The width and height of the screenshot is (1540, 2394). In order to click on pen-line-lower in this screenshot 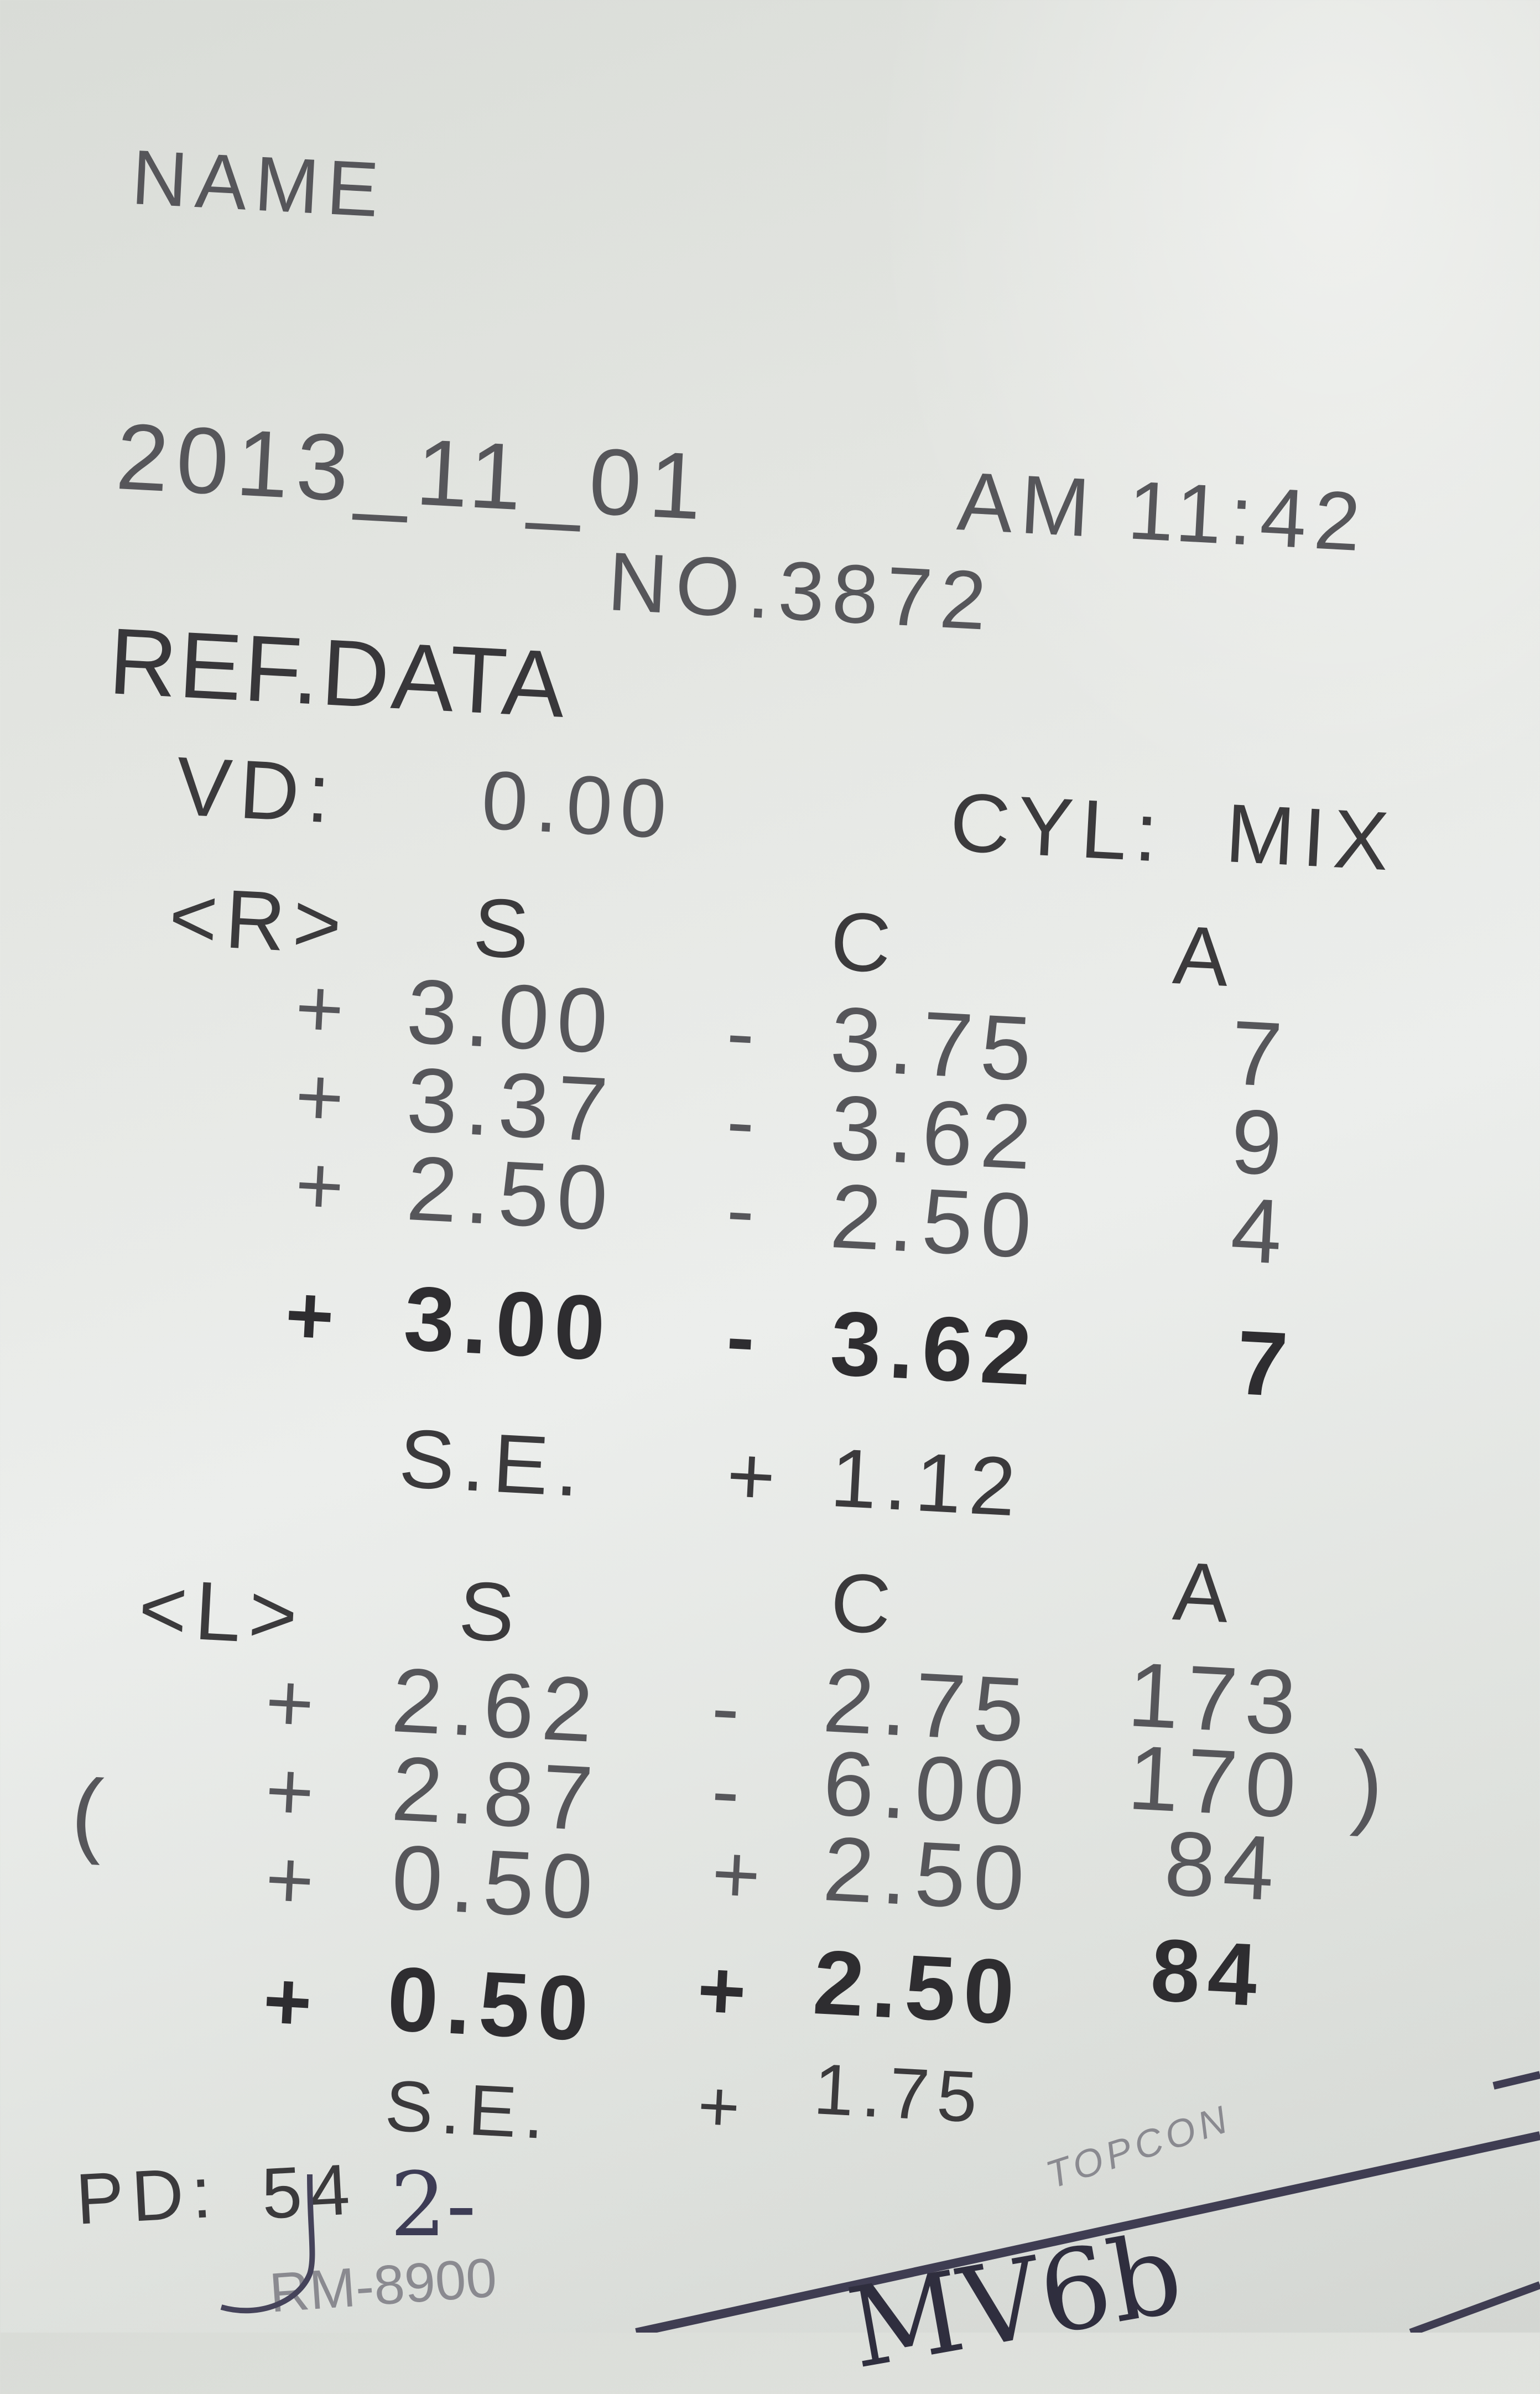, I will do `click(1474, 2307)`.